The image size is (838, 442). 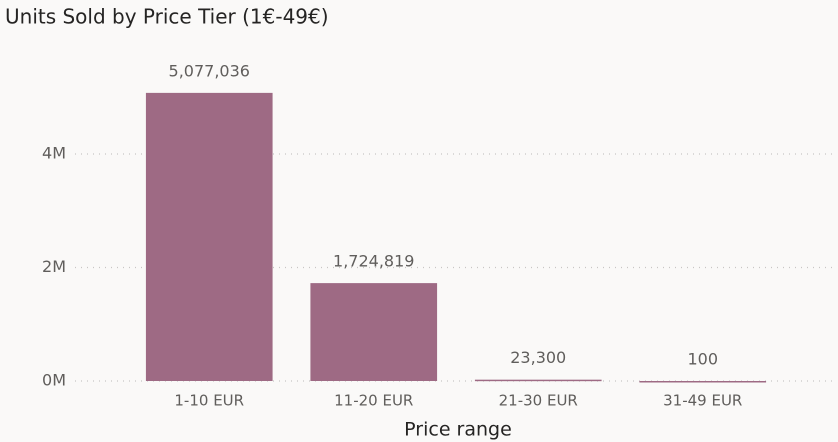 I want to click on data-label: 1,724,819, so click(x=373, y=261).